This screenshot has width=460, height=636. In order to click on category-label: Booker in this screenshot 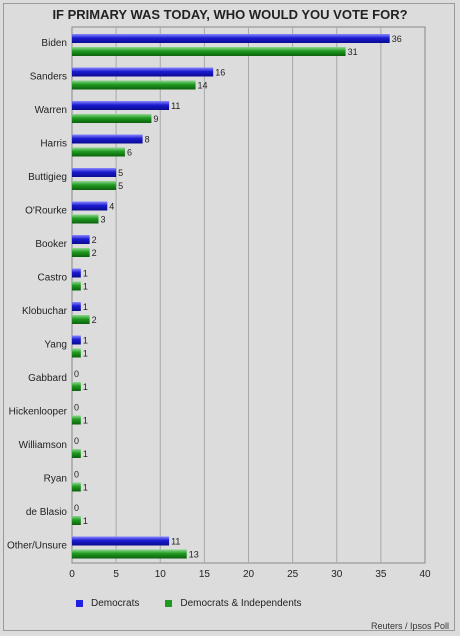, I will do `click(51, 244)`.